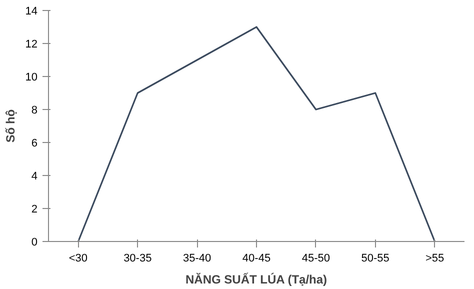  Describe the element at coordinates (256, 258) in the screenshot. I see `x-tick-label: 40-45` at that location.